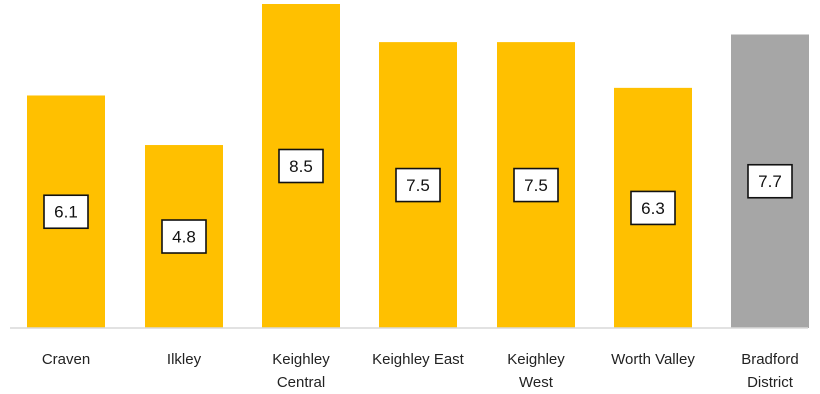  I want to click on tick-label-keighley-east: Keighley East, so click(418, 359).